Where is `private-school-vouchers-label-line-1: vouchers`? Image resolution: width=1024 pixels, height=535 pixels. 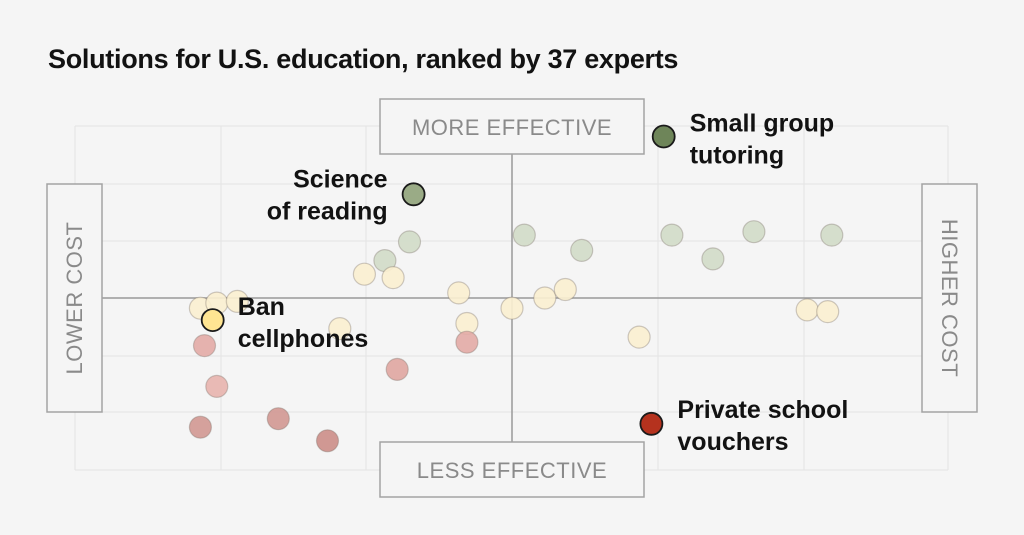
private-school-vouchers-label-line-1: vouchers is located at coordinates (732, 442).